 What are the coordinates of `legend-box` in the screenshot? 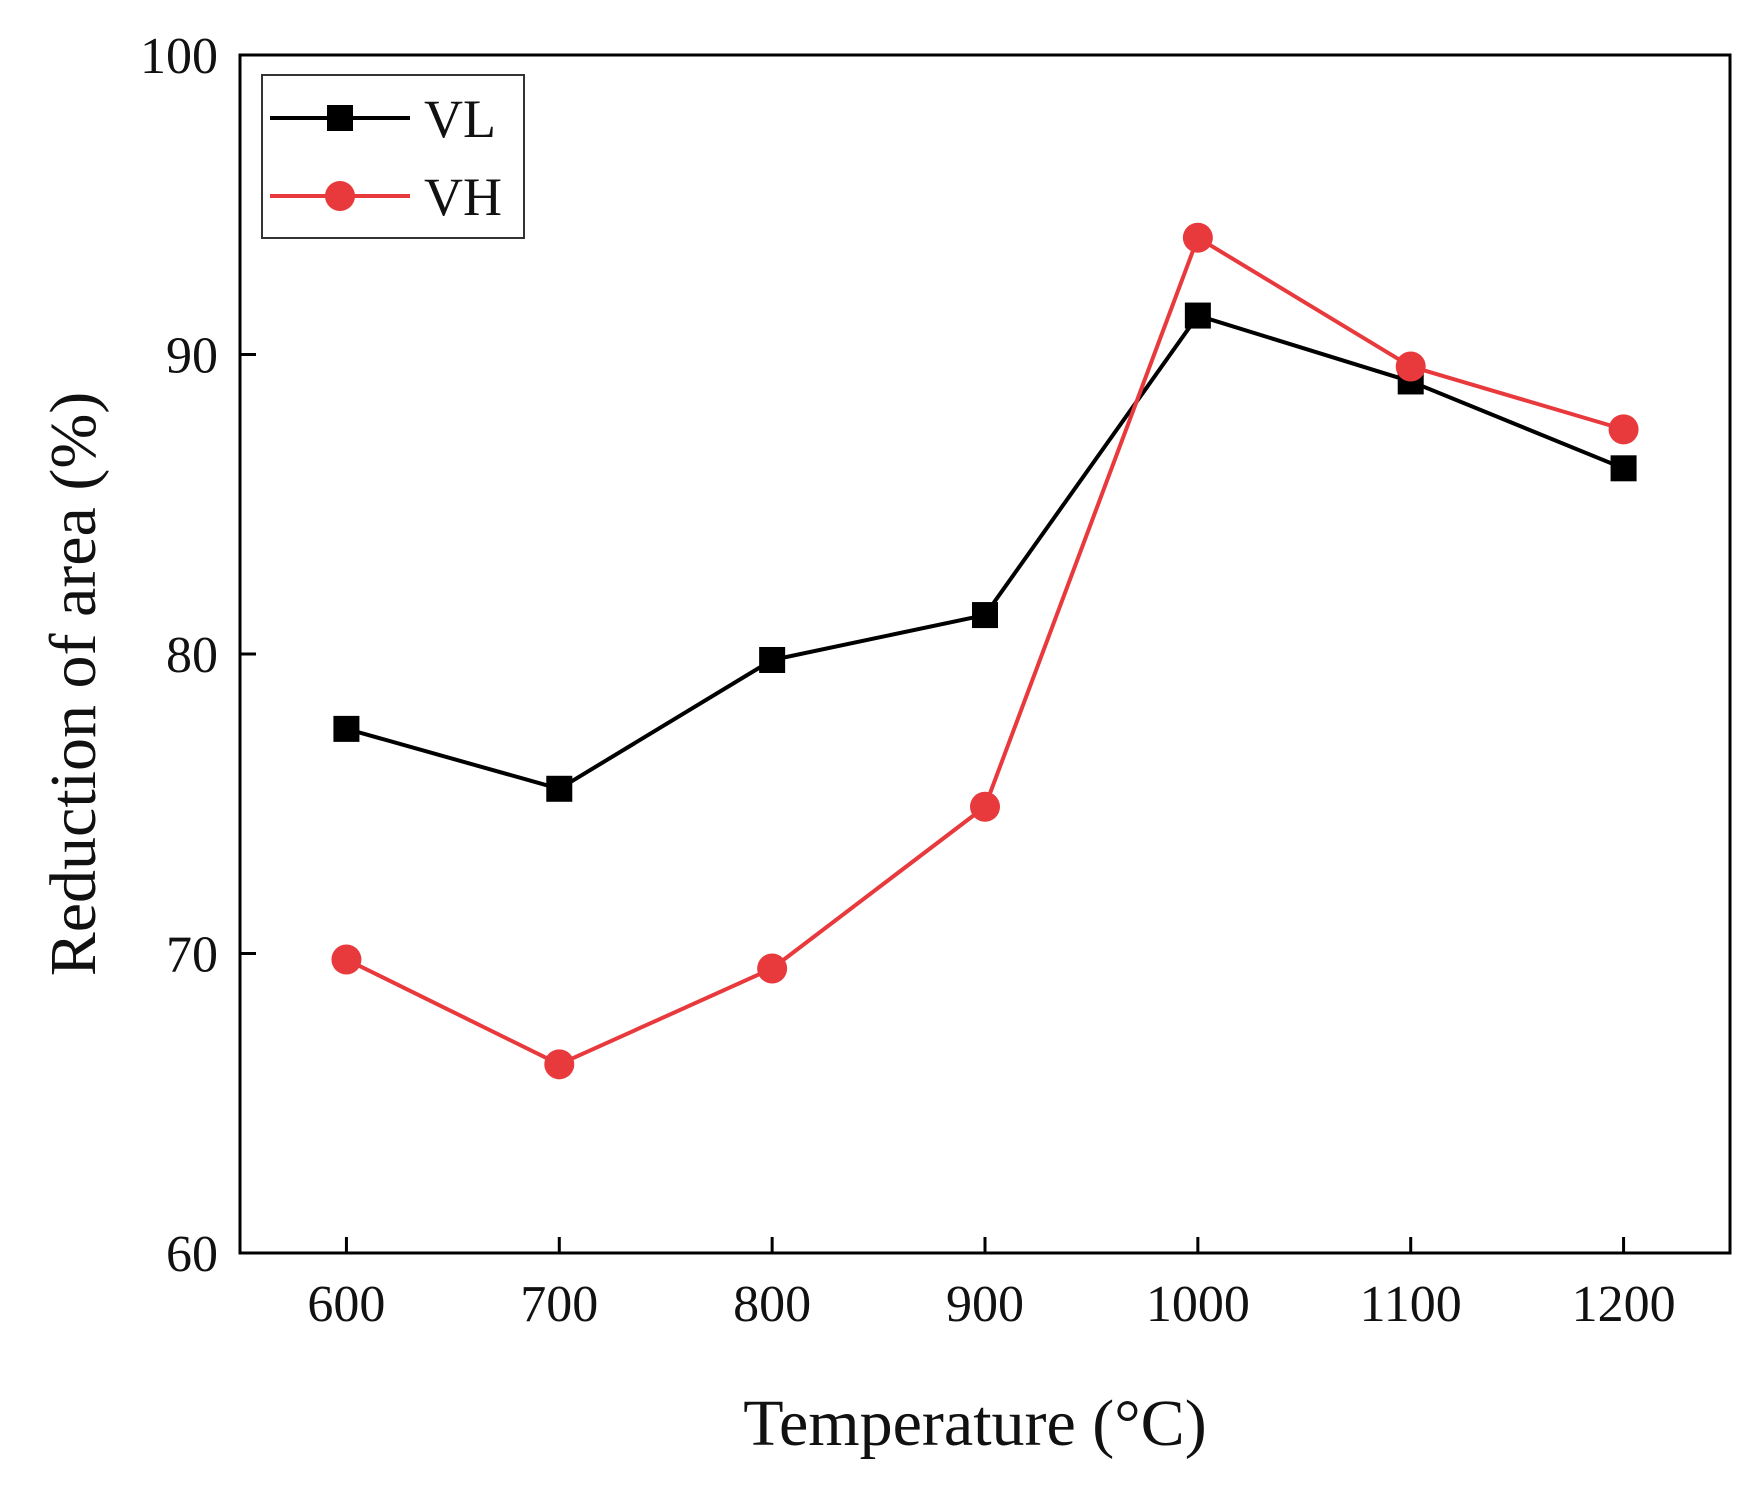 It's located at (393, 156).